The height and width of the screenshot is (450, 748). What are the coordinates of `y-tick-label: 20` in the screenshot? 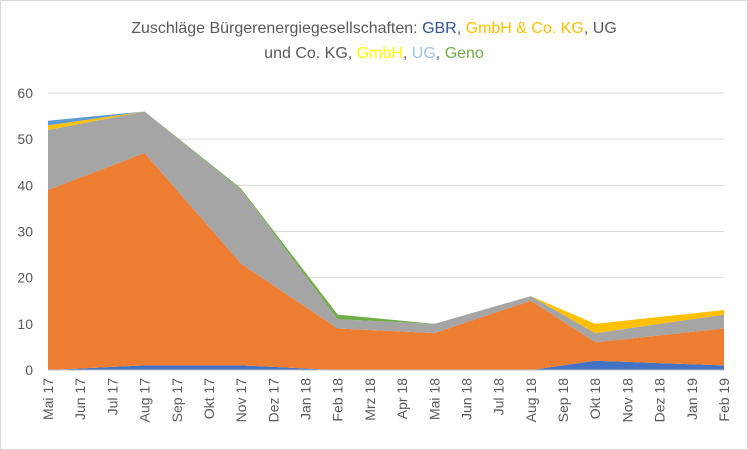 It's located at (25, 278).